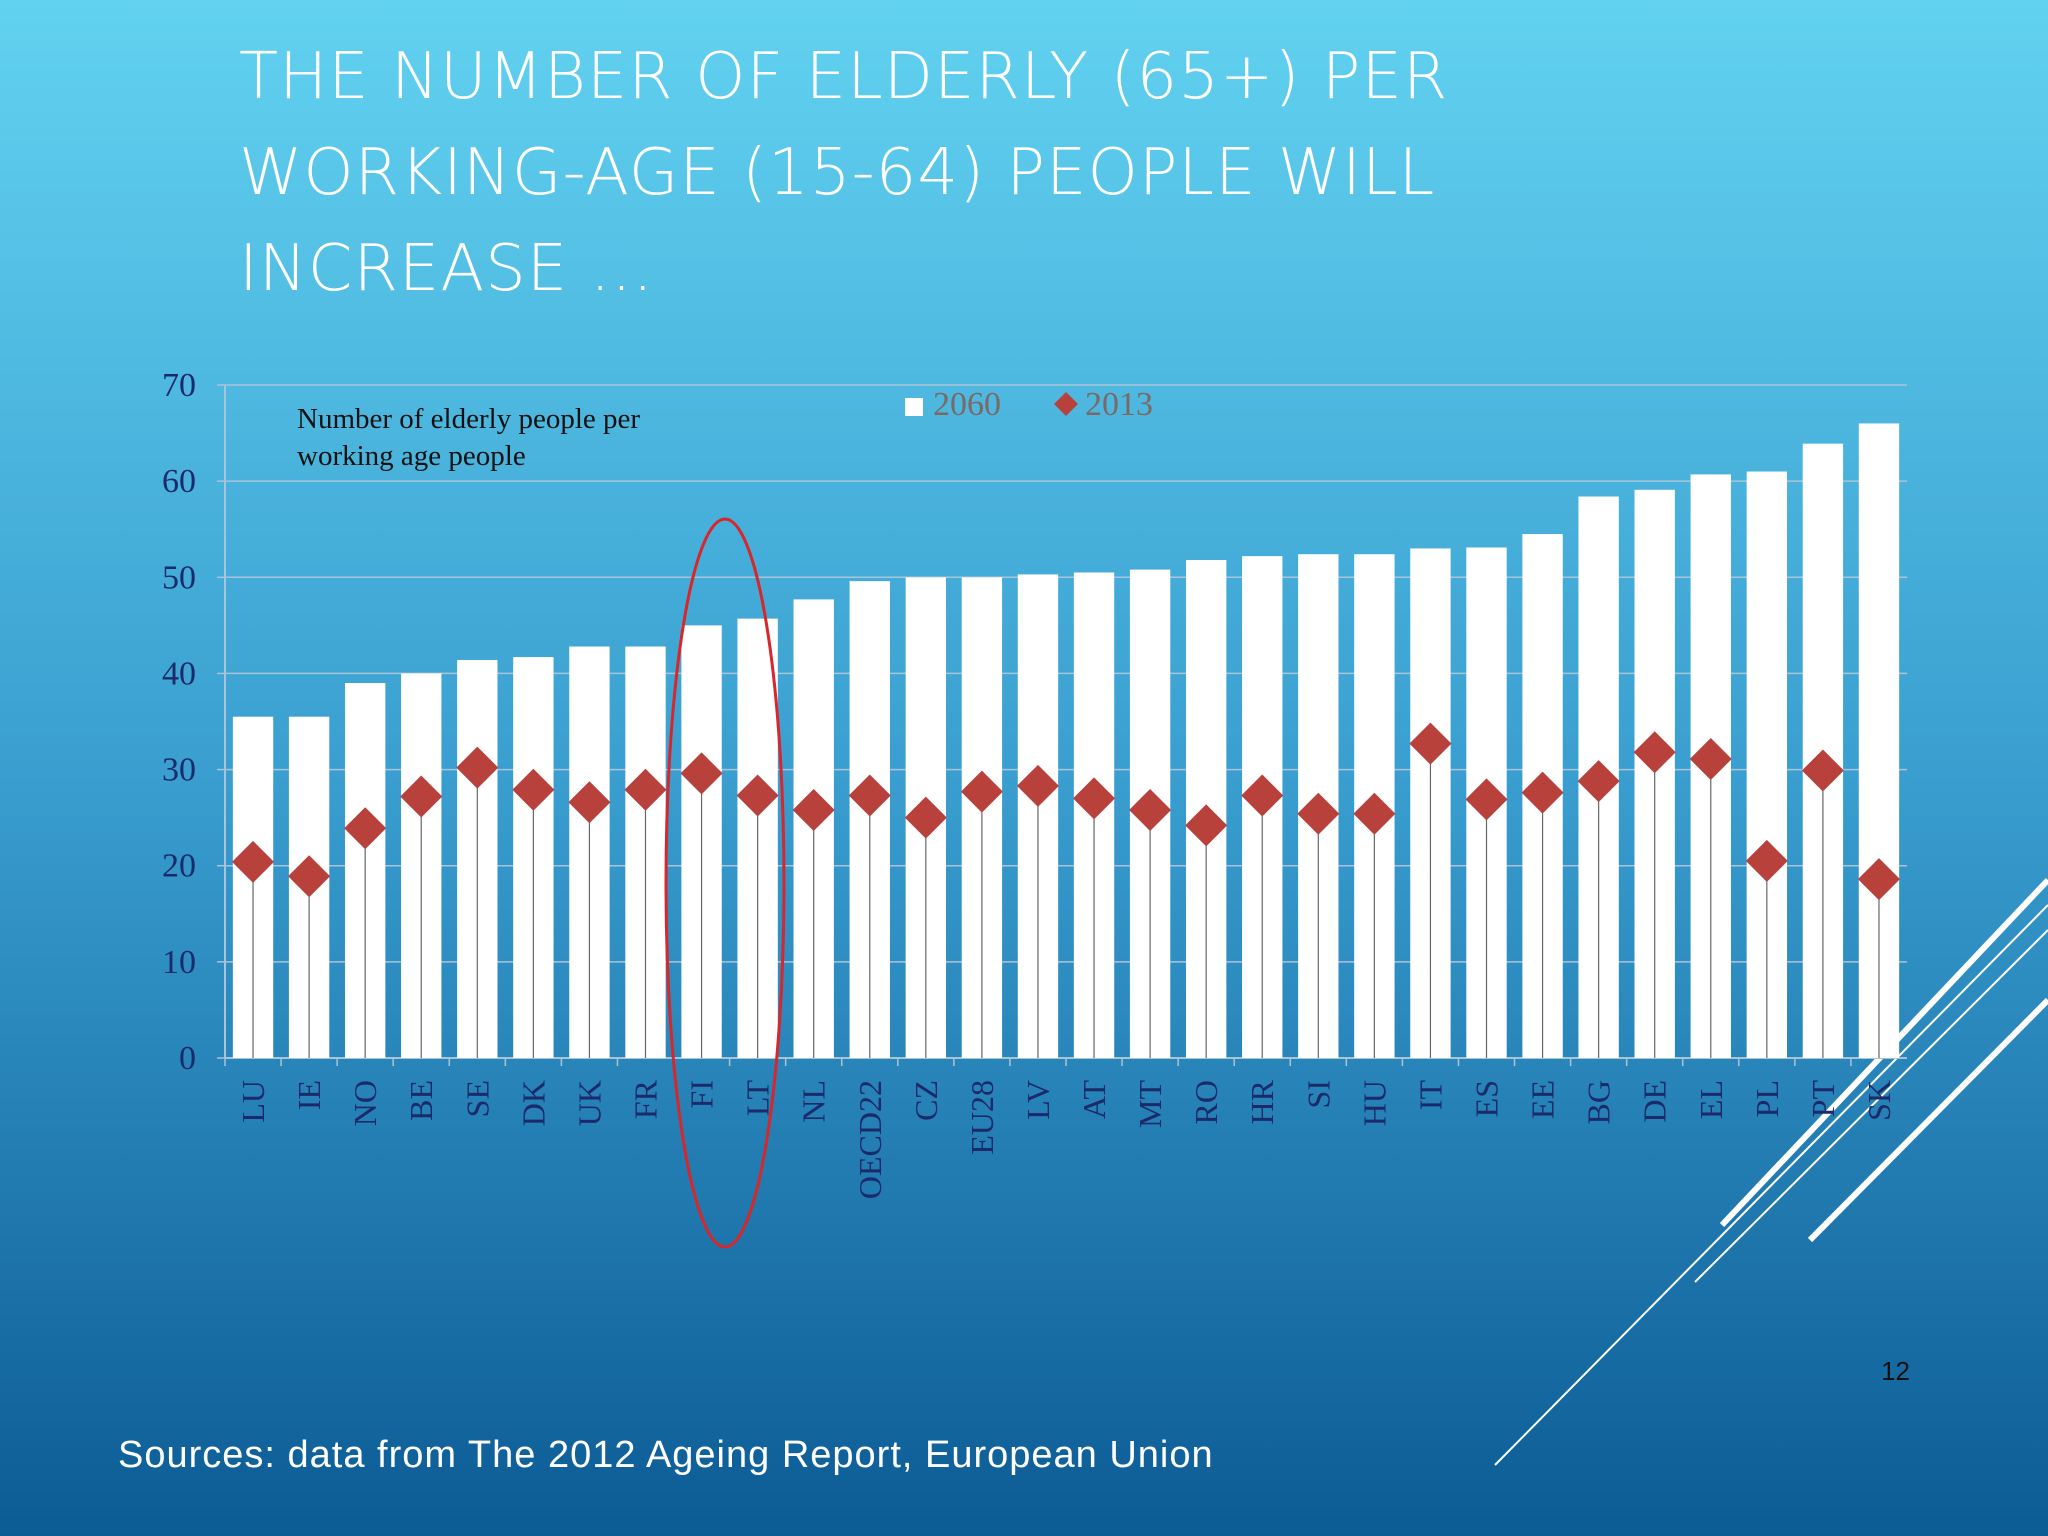 This screenshot has width=2048, height=1536. I want to click on x-tick-label: PL, so click(1767, 1098).